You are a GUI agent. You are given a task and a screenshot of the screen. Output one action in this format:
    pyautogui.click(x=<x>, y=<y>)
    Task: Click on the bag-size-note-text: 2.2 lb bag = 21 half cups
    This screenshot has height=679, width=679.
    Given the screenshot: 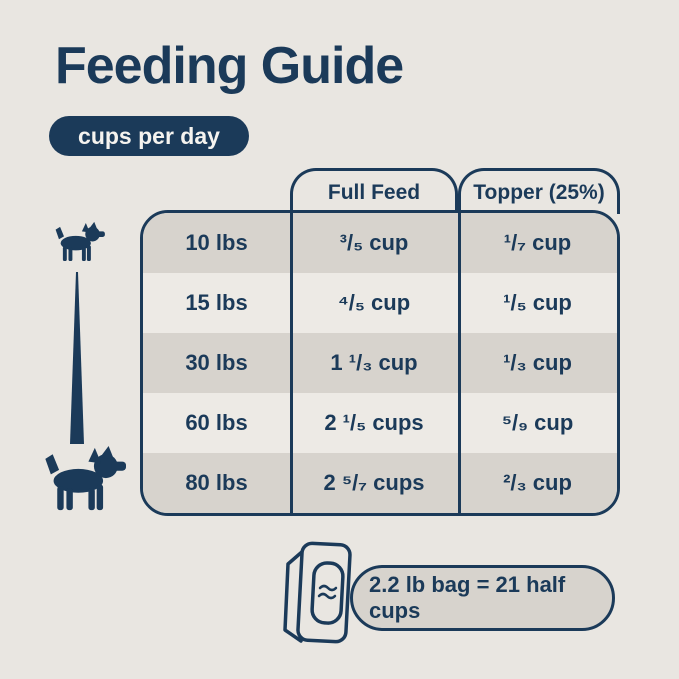 What is the action you would take?
    pyautogui.click(x=467, y=597)
    